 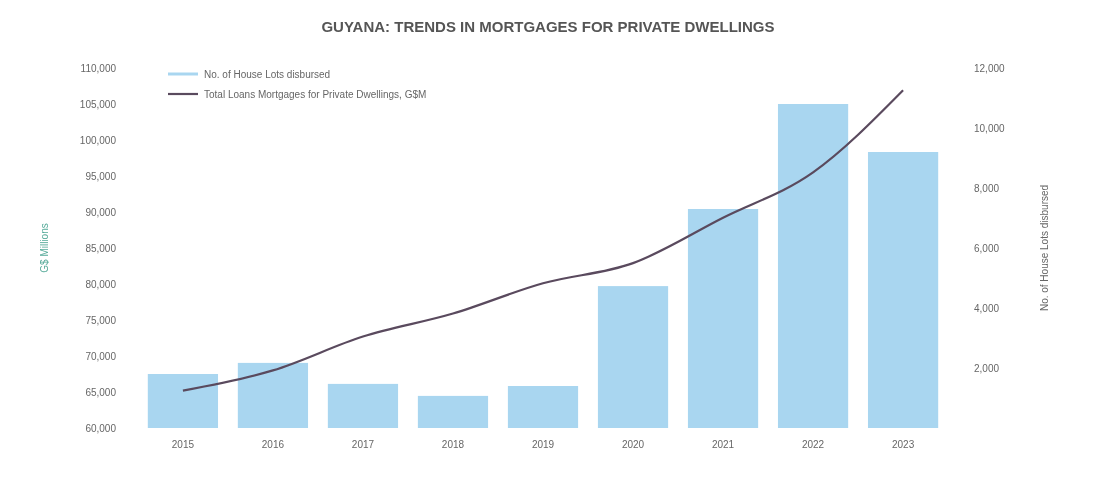 What do you see at coordinates (183, 444) in the screenshot?
I see `x-tick-label: 2015` at bounding box center [183, 444].